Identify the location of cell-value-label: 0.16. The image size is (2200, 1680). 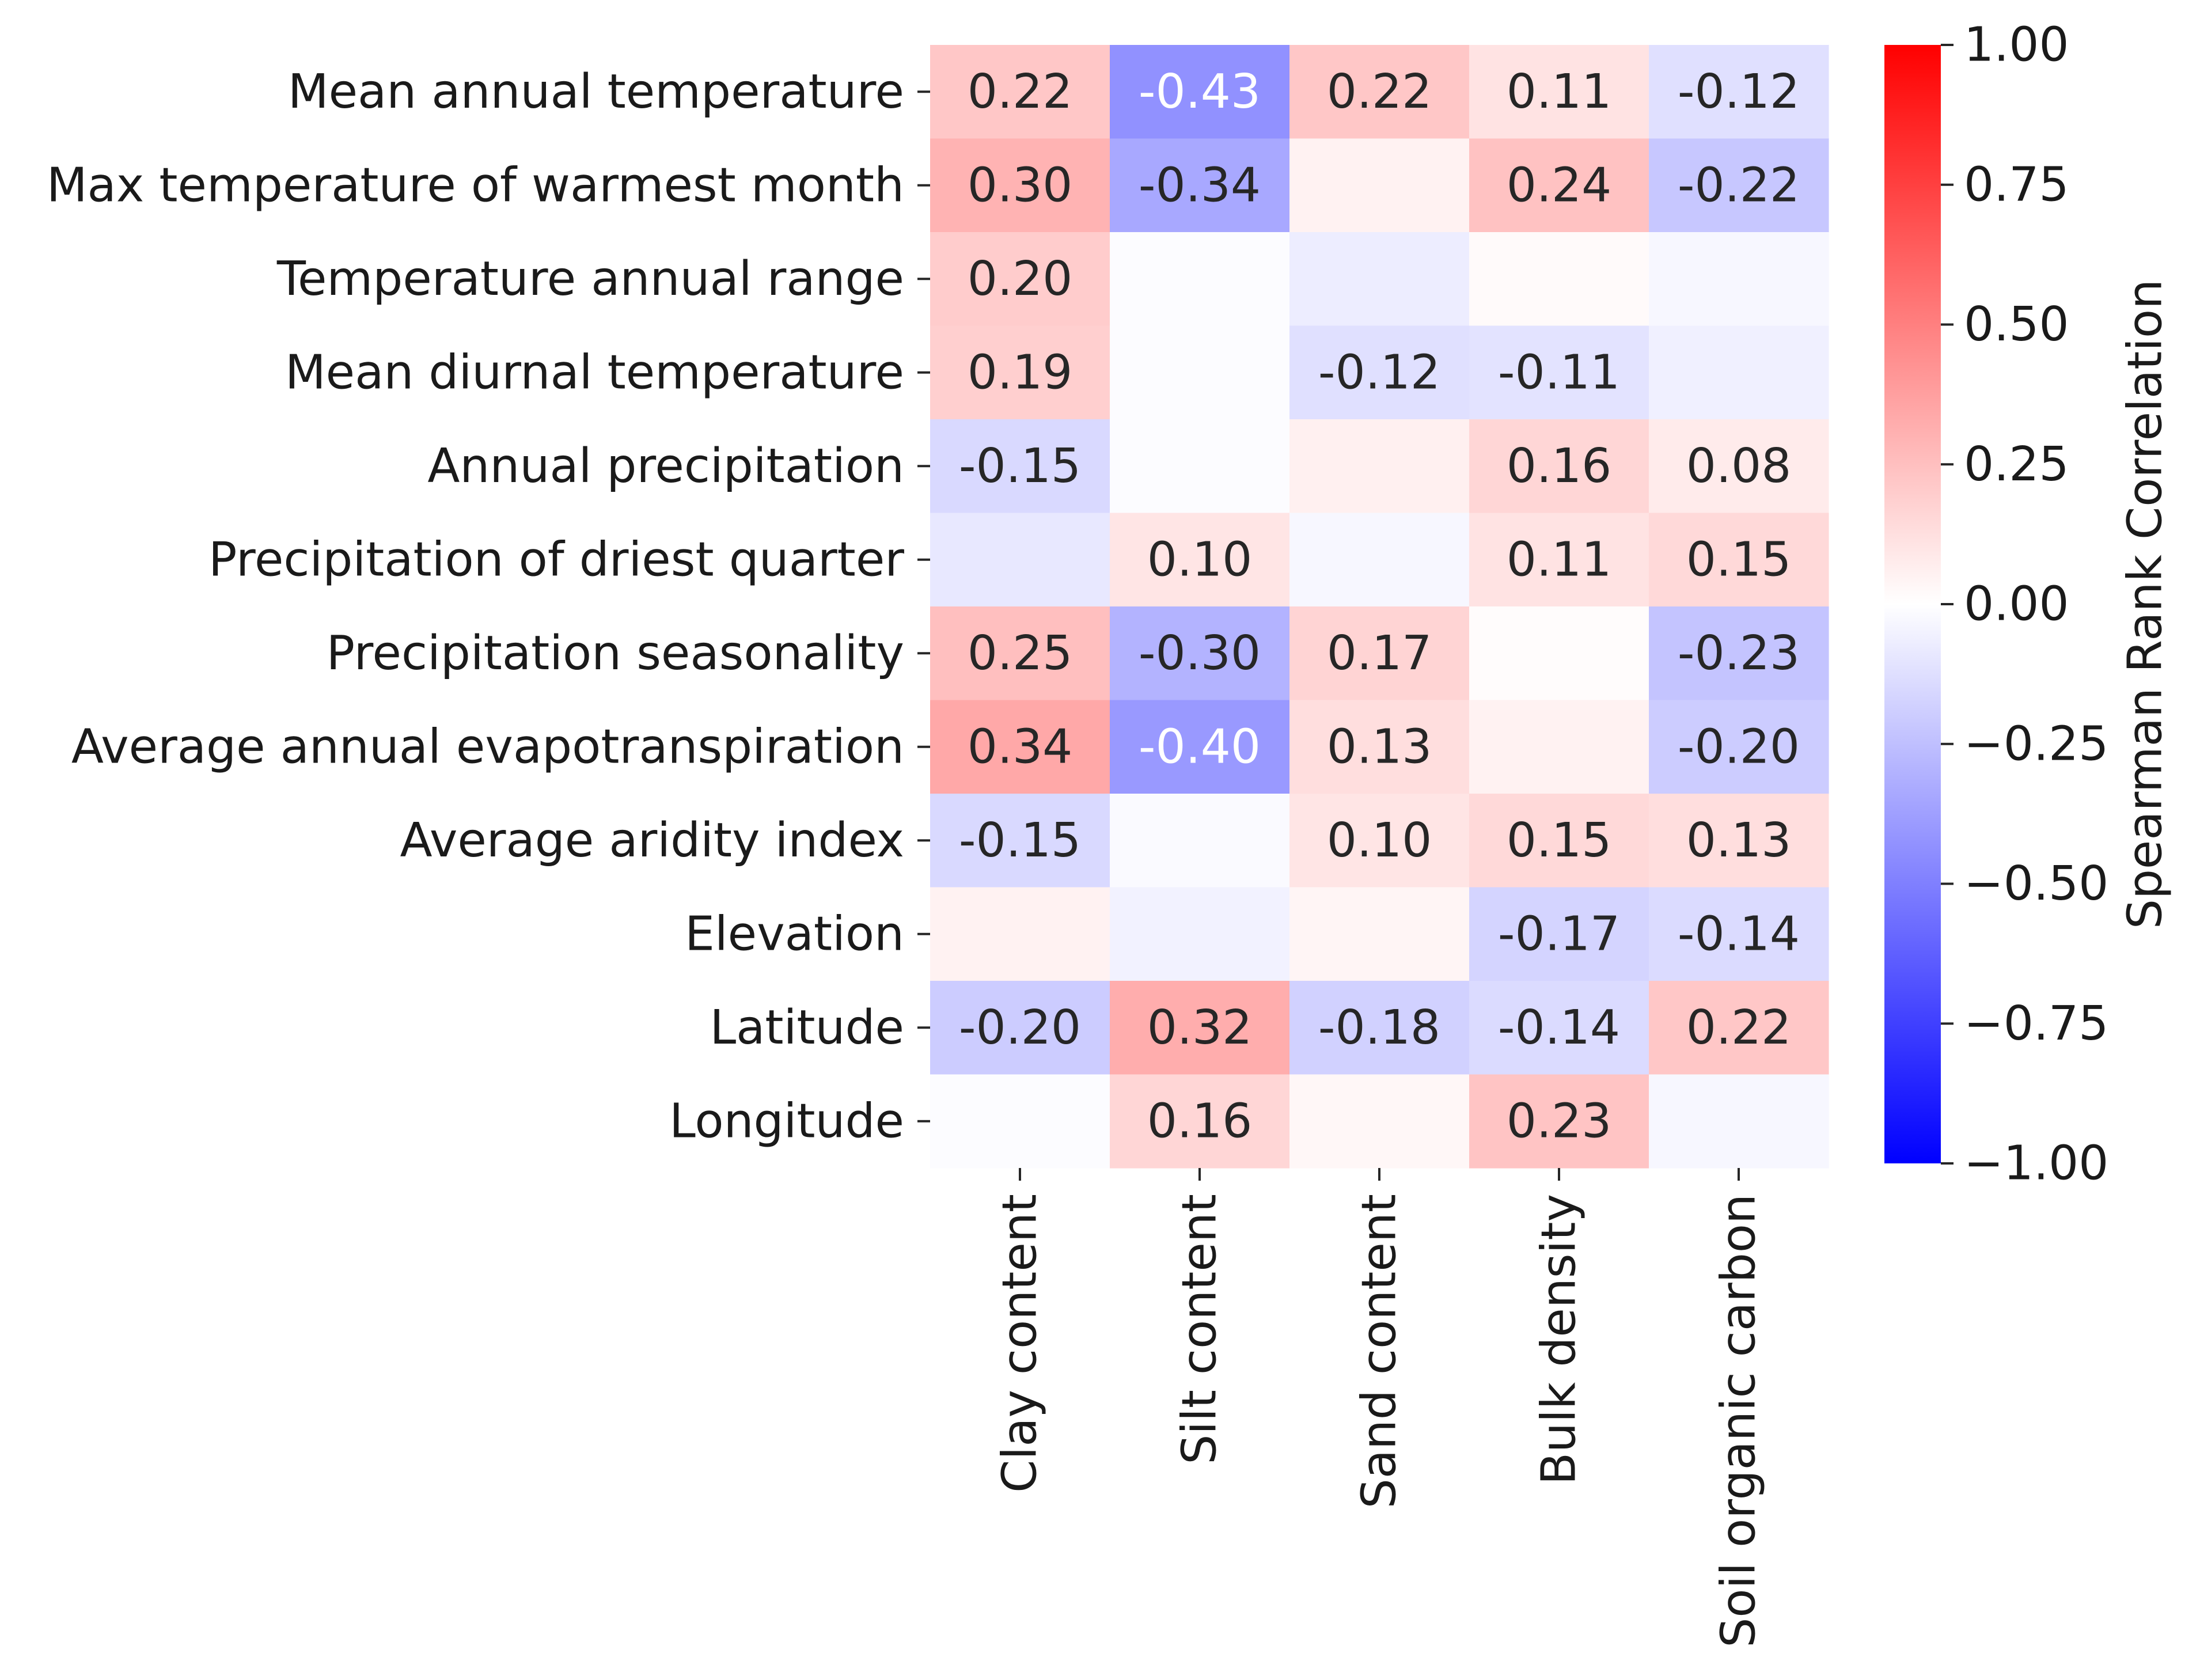
(1559, 466).